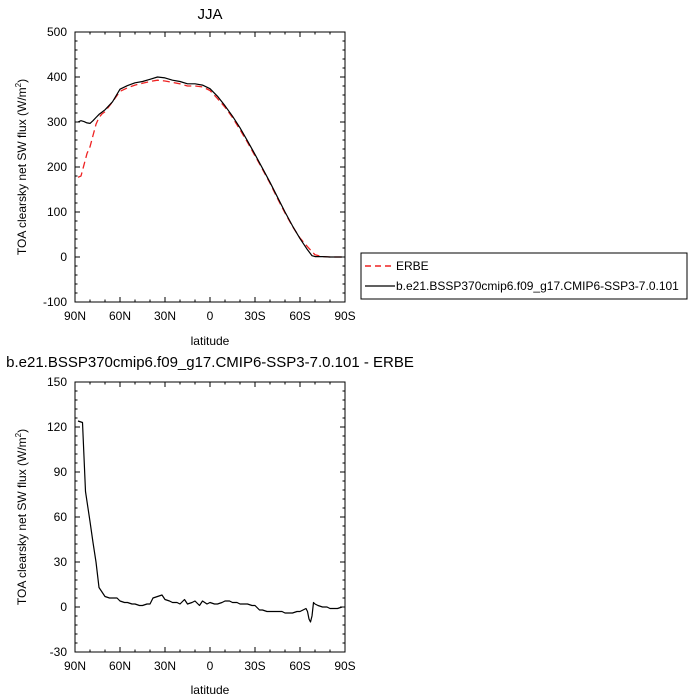  What do you see at coordinates (61, 562) in the screenshot?
I see `bottom-y-tick-label: 30` at bounding box center [61, 562].